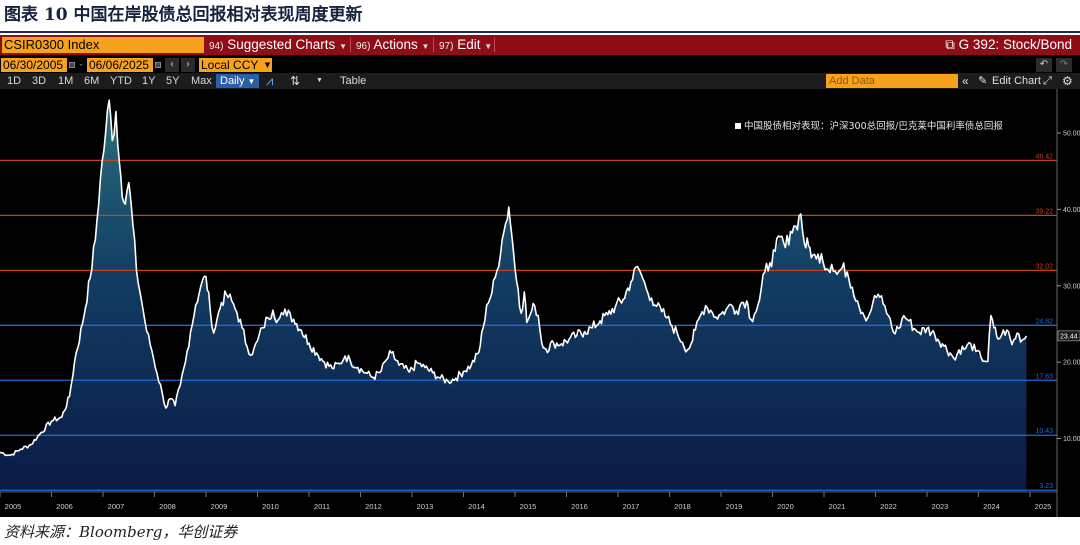 Image resolution: width=1080 pixels, height=545 pixels. What do you see at coordinates (183, 15) in the screenshot?
I see `figure-title: 图表 10 中国在岸股债总回报相对表现周度更新` at bounding box center [183, 15].